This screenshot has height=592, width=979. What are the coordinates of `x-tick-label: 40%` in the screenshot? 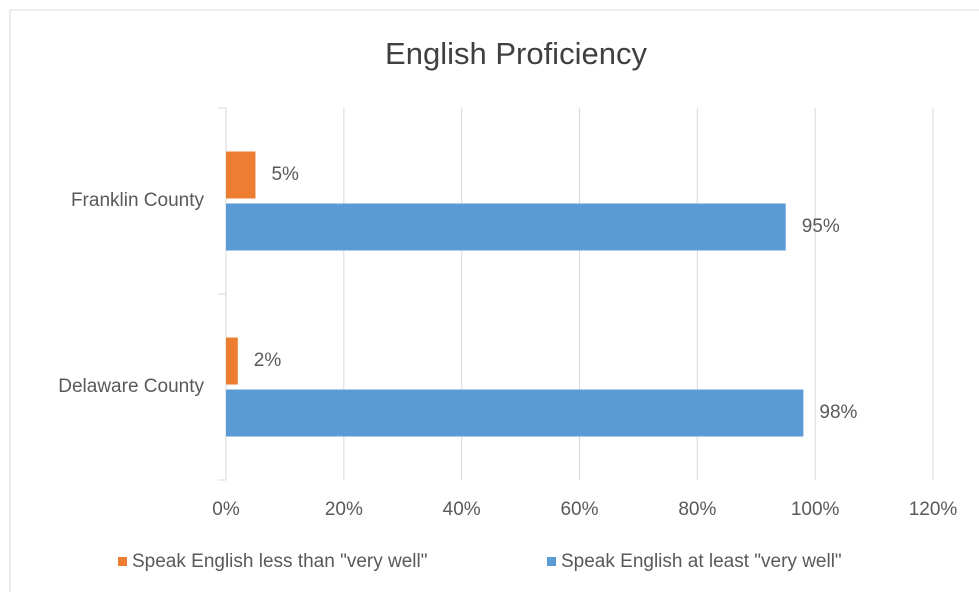 It's located at (462, 509).